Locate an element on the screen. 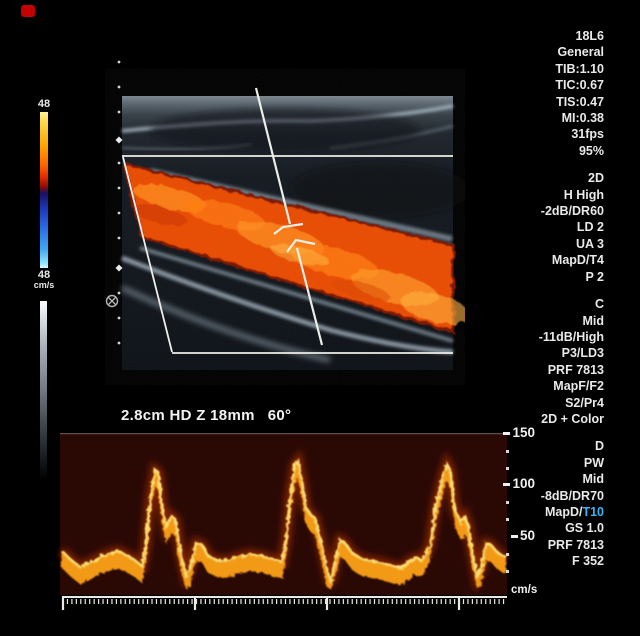  measurement-annotation: 2.8cm HD Z 18mm 60° is located at coordinates (206, 415).